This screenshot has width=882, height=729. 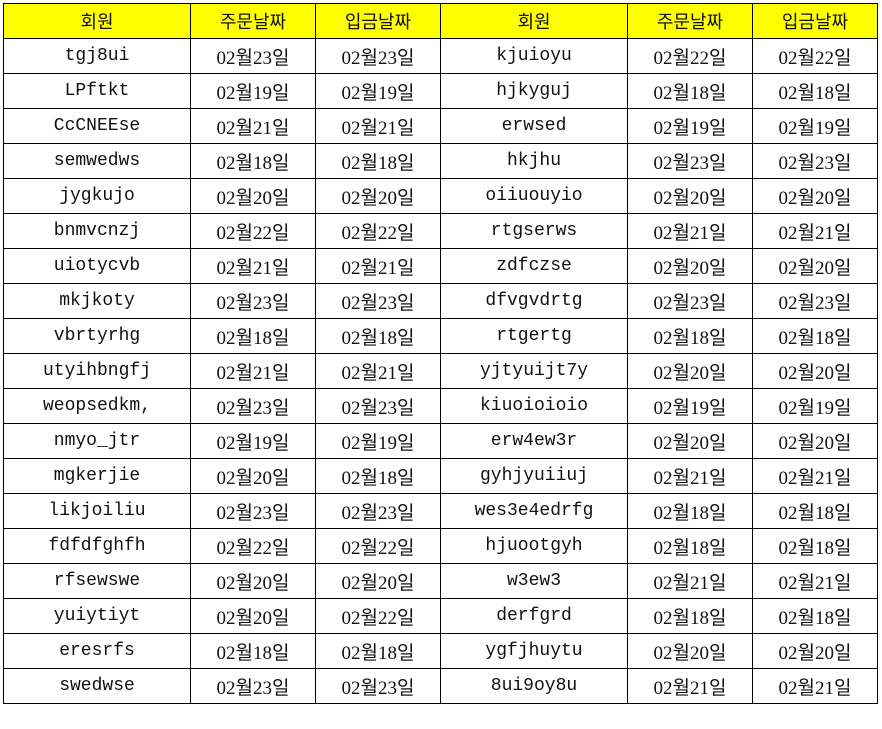 What do you see at coordinates (97, 581) in the screenshot?
I see `member-cell: rfsewswe` at bounding box center [97, 581].